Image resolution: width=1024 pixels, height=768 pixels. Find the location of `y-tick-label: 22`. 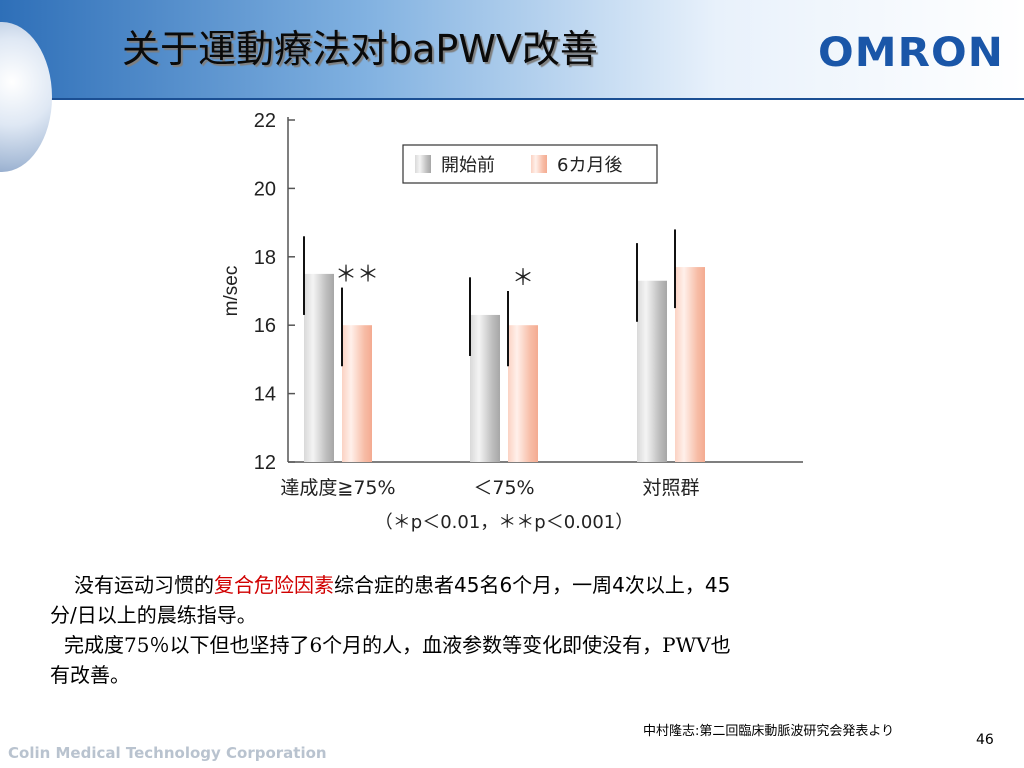

y-tick-label: 22 is located at coordinates (265, 121).